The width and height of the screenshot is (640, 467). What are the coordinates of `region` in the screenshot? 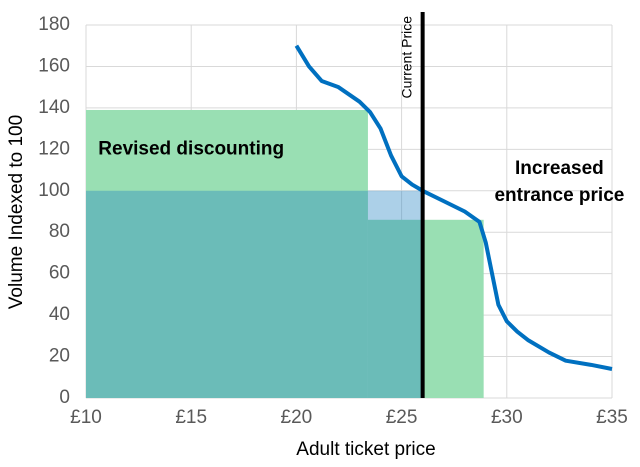 It's located at (425, 308).